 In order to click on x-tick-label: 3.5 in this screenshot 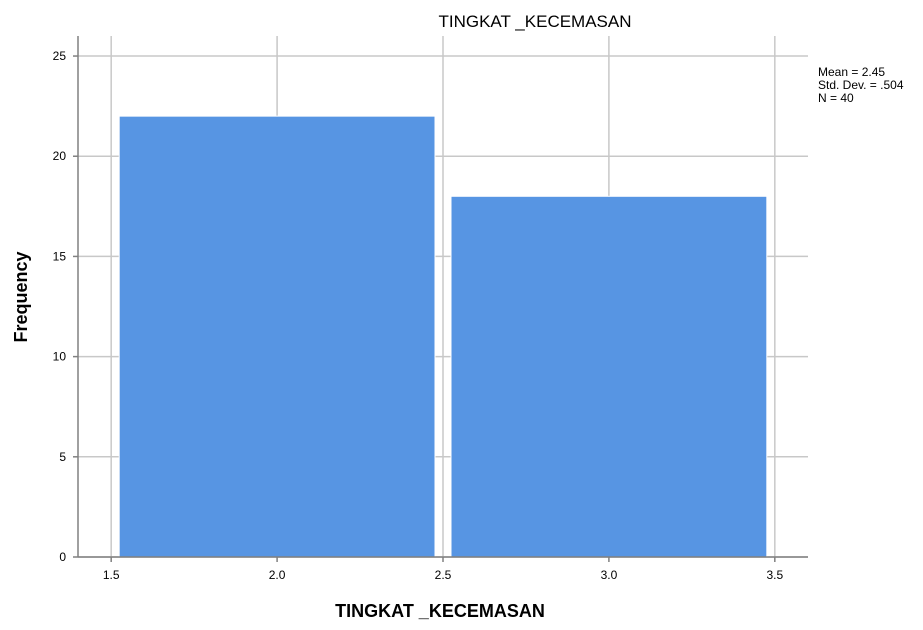, I will do `click(774, 575)`.